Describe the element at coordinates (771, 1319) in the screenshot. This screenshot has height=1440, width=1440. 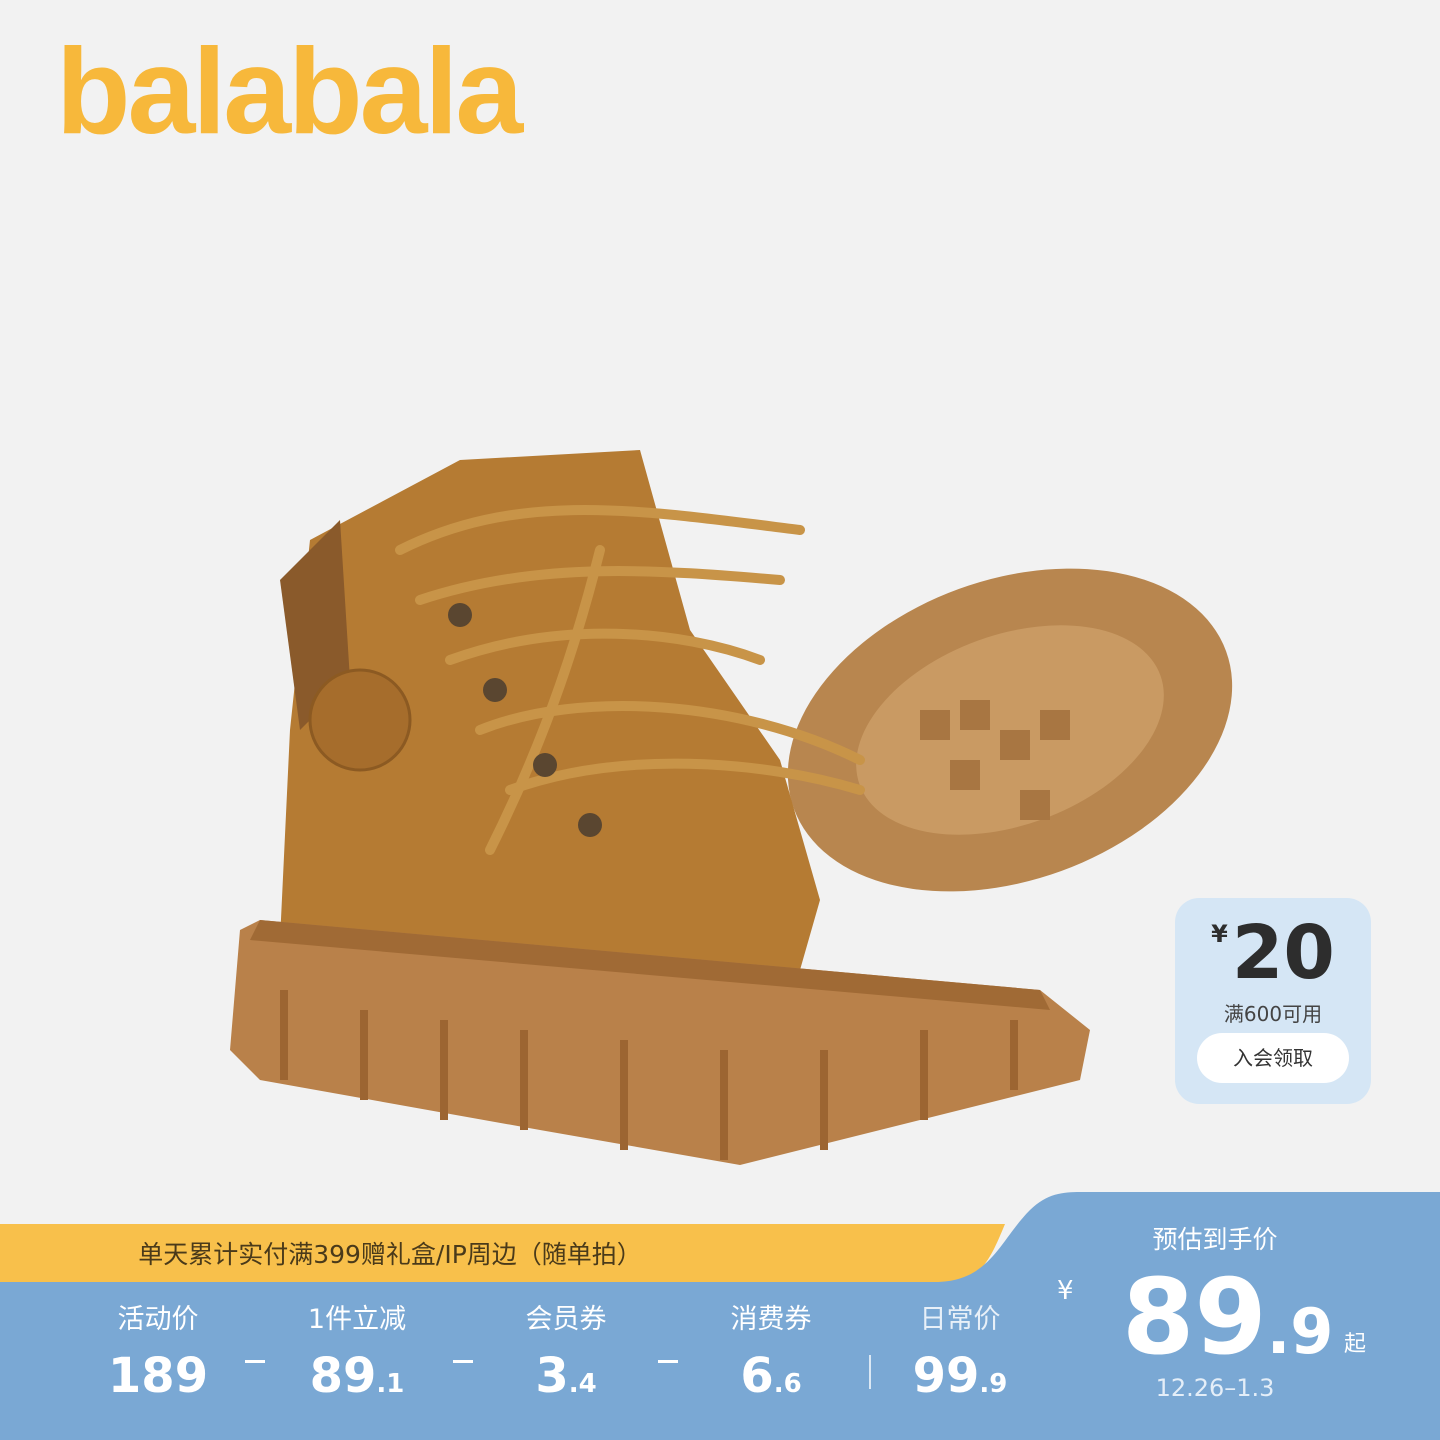
I see `price-item-label: 消费券` at that location.